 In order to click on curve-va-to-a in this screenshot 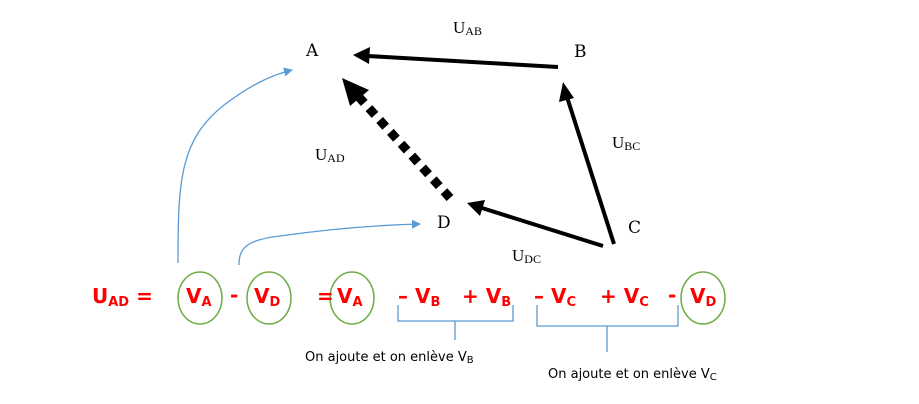, I will do `click(235, 165)`.